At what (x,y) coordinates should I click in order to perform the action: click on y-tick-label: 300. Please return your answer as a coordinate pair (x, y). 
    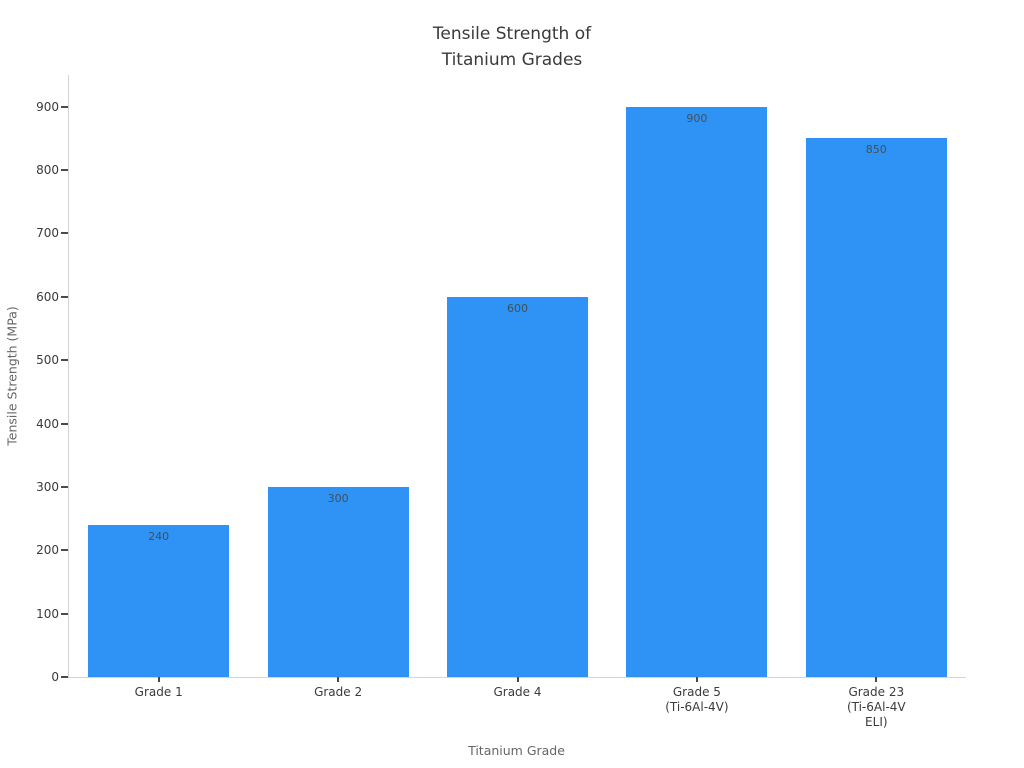
    Looking at the image, I should click on (47, 486).